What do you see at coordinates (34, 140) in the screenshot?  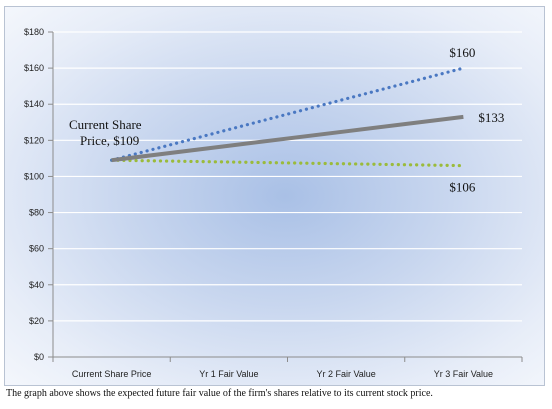 I see `y-tick-label: $120` at bounding box center [34, 140].